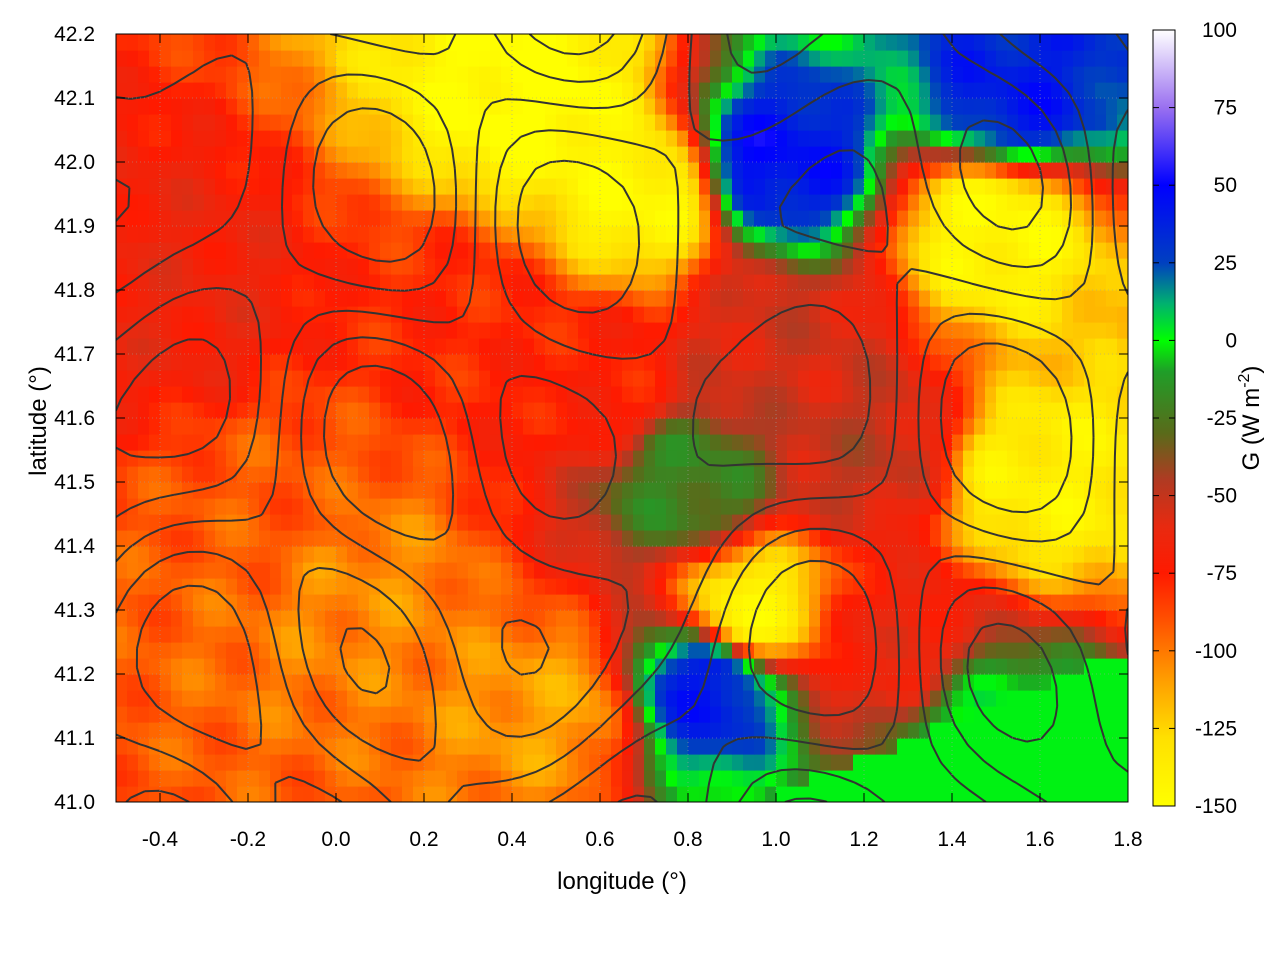 The image size is (1280, 960). What do you see at coordinates (1225, 108) in the screenshot?
I see `colorbar-tick-label: 75` at bounding box center [1225, 108].